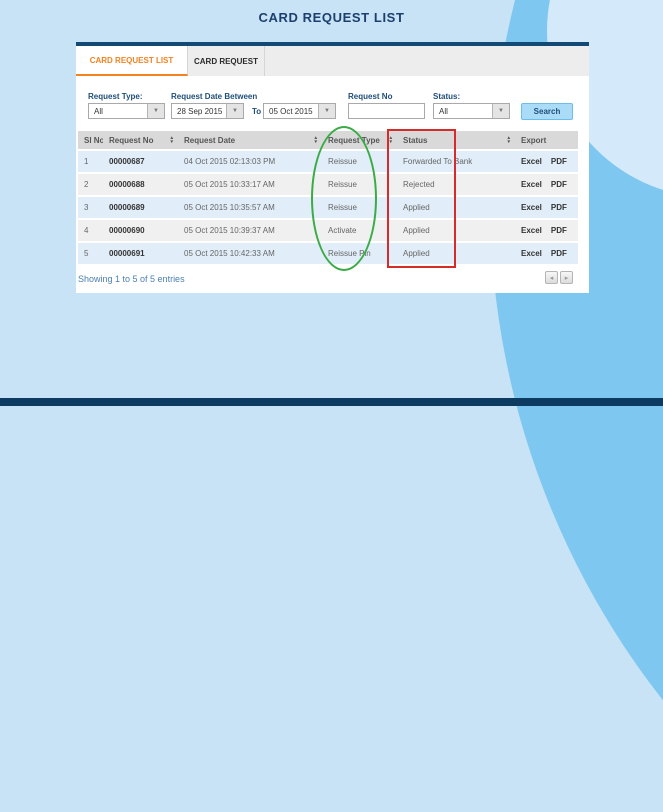  What do you see at coordinates (127, 184) in the screenshot?
I see `request-no: 00000688` at bounding box center [127, 184].